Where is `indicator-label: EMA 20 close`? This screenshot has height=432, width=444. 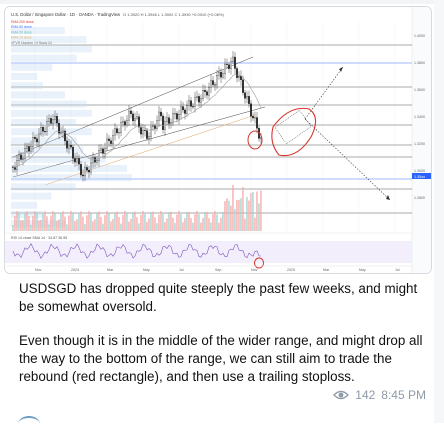
indicator-label: EMA 20 close is located at coordinates (21, 32).